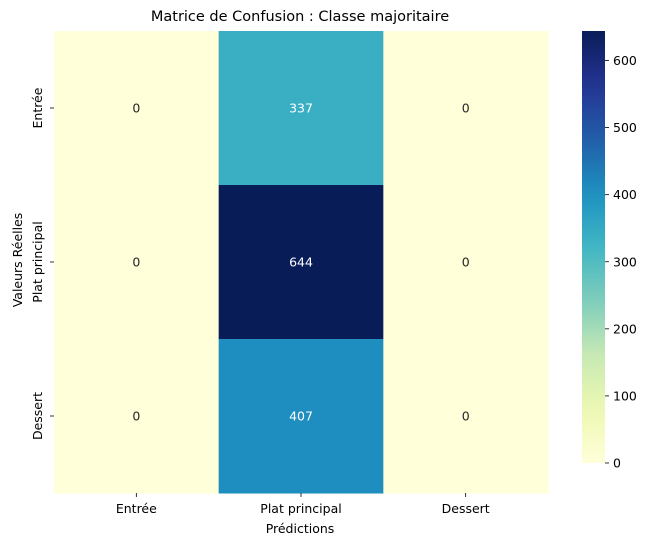 This screenshot has height=545, width=649. I want to click on y-tick-label: Entrée, so click(37, 107).